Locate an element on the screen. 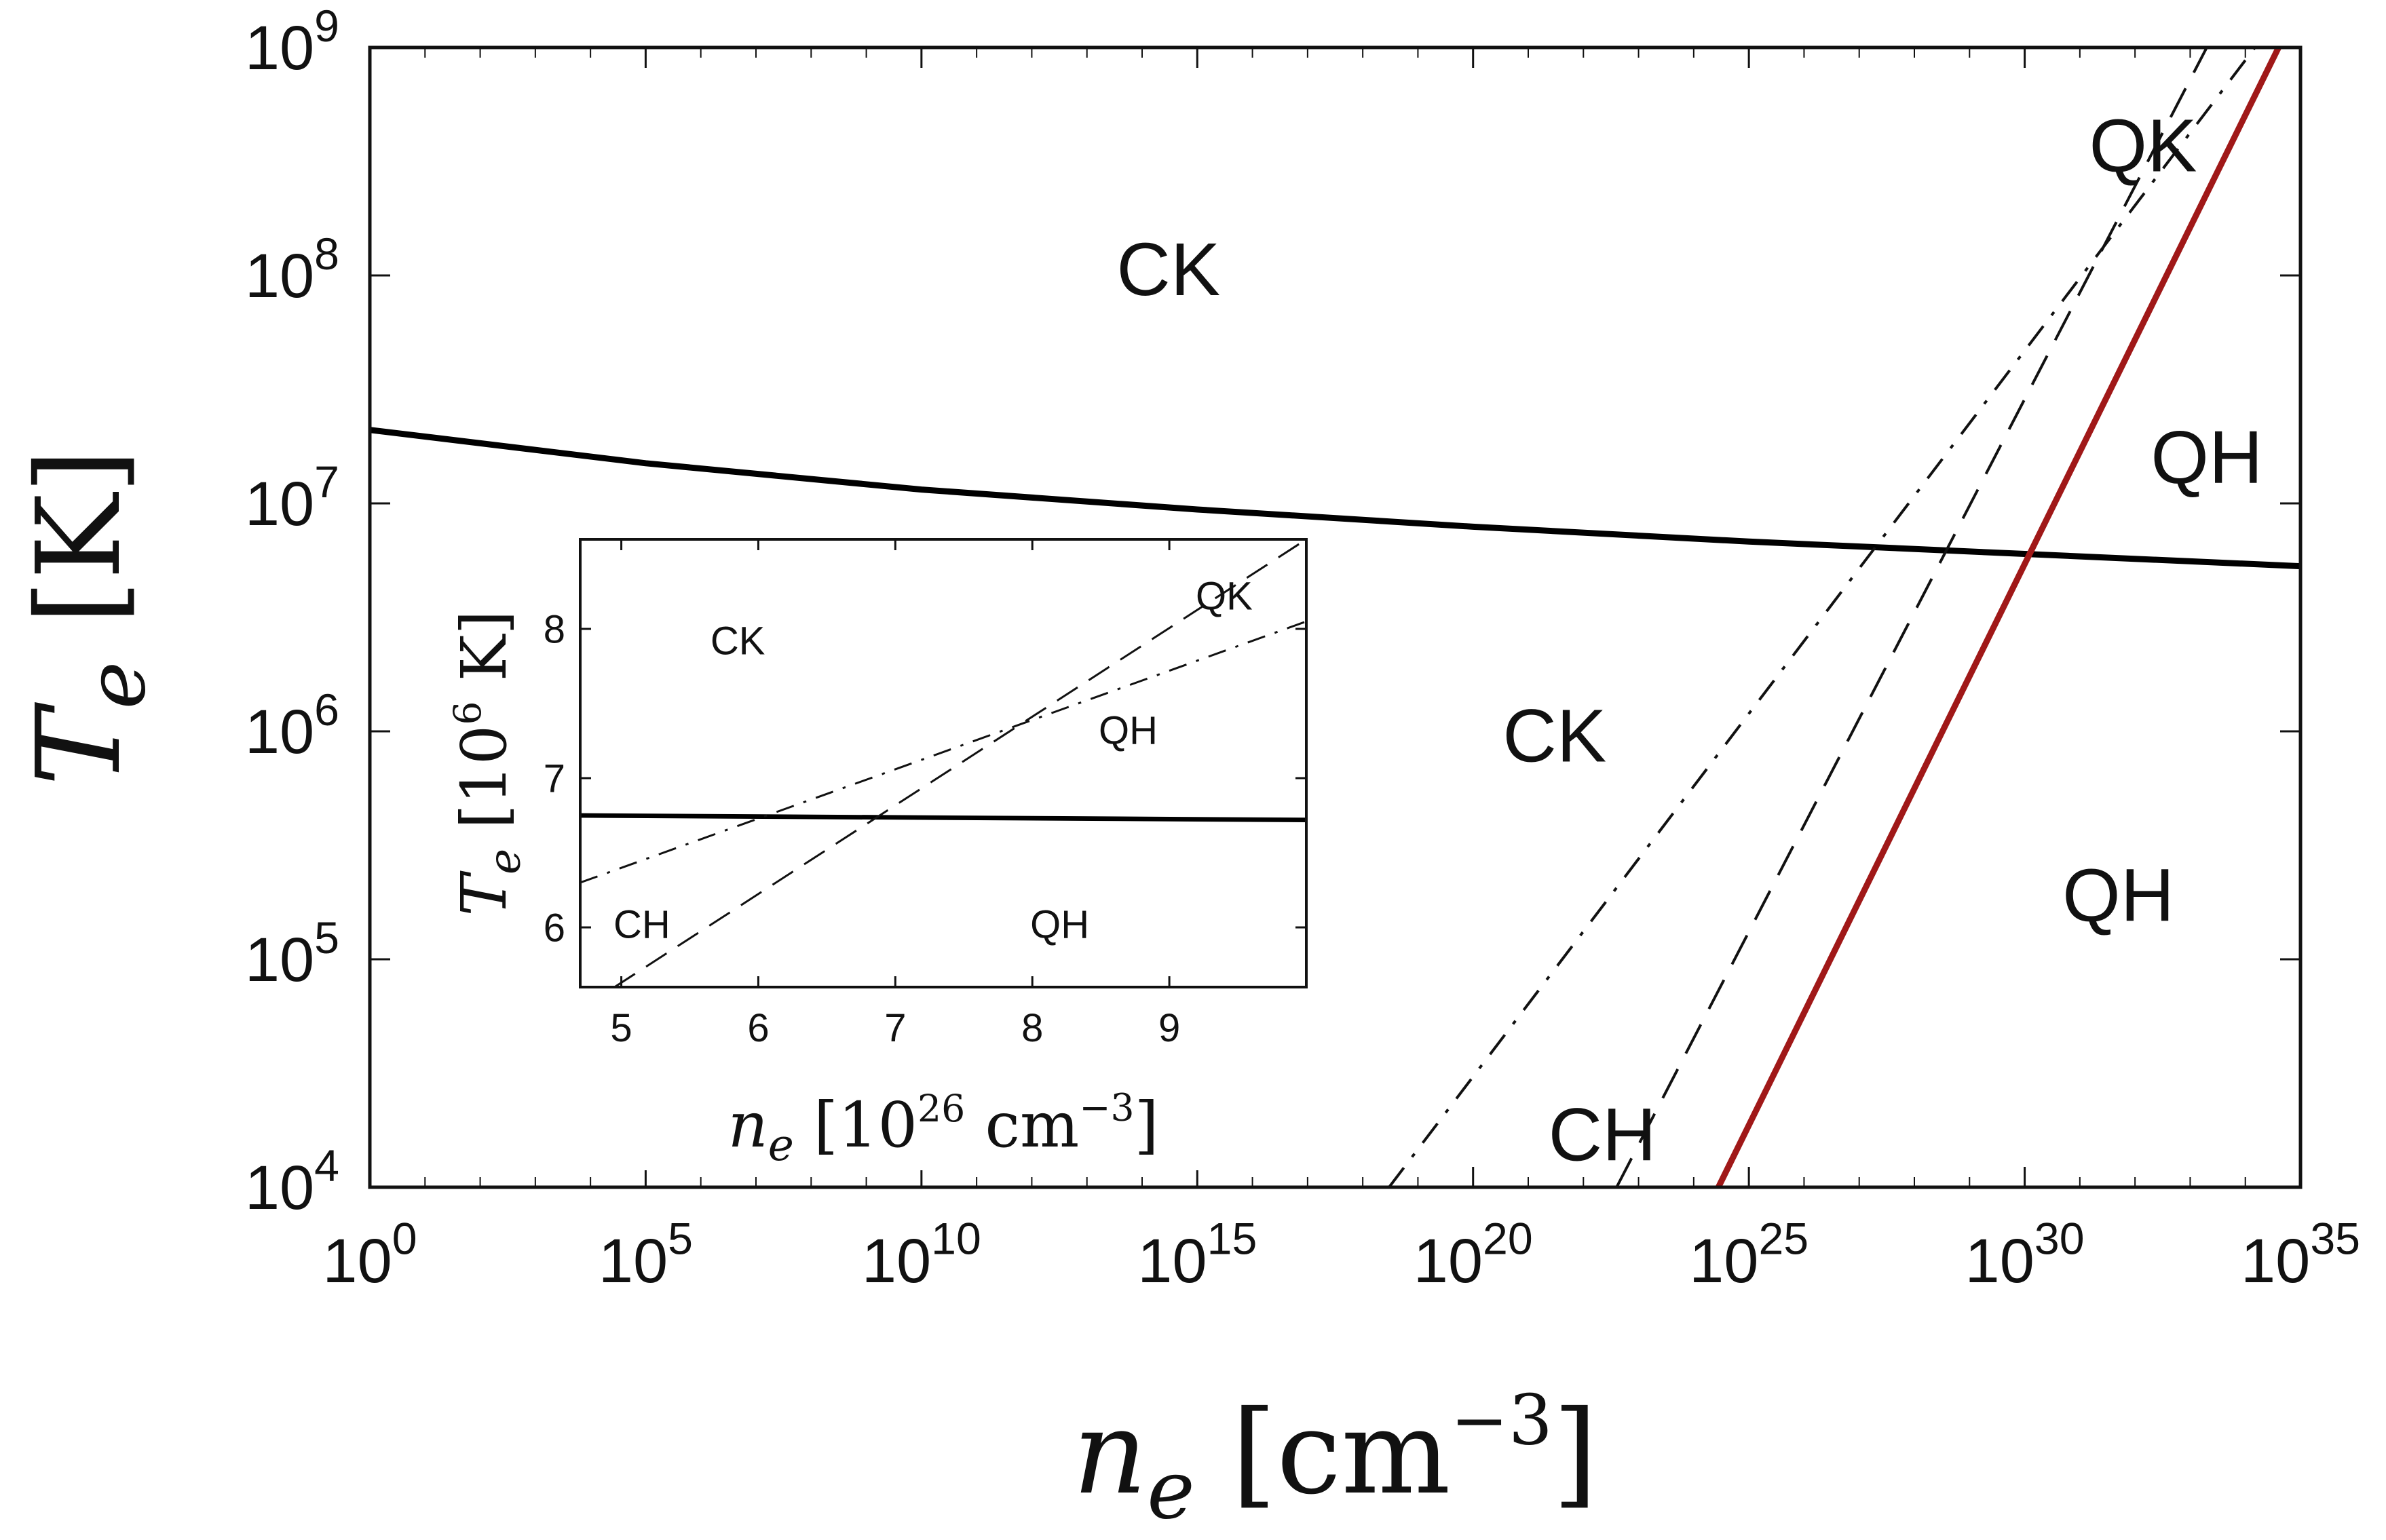 The height and width of the screenshot is (1540, 2386). y-tick-label: 10⁷ is located at coordinates (292, 498).